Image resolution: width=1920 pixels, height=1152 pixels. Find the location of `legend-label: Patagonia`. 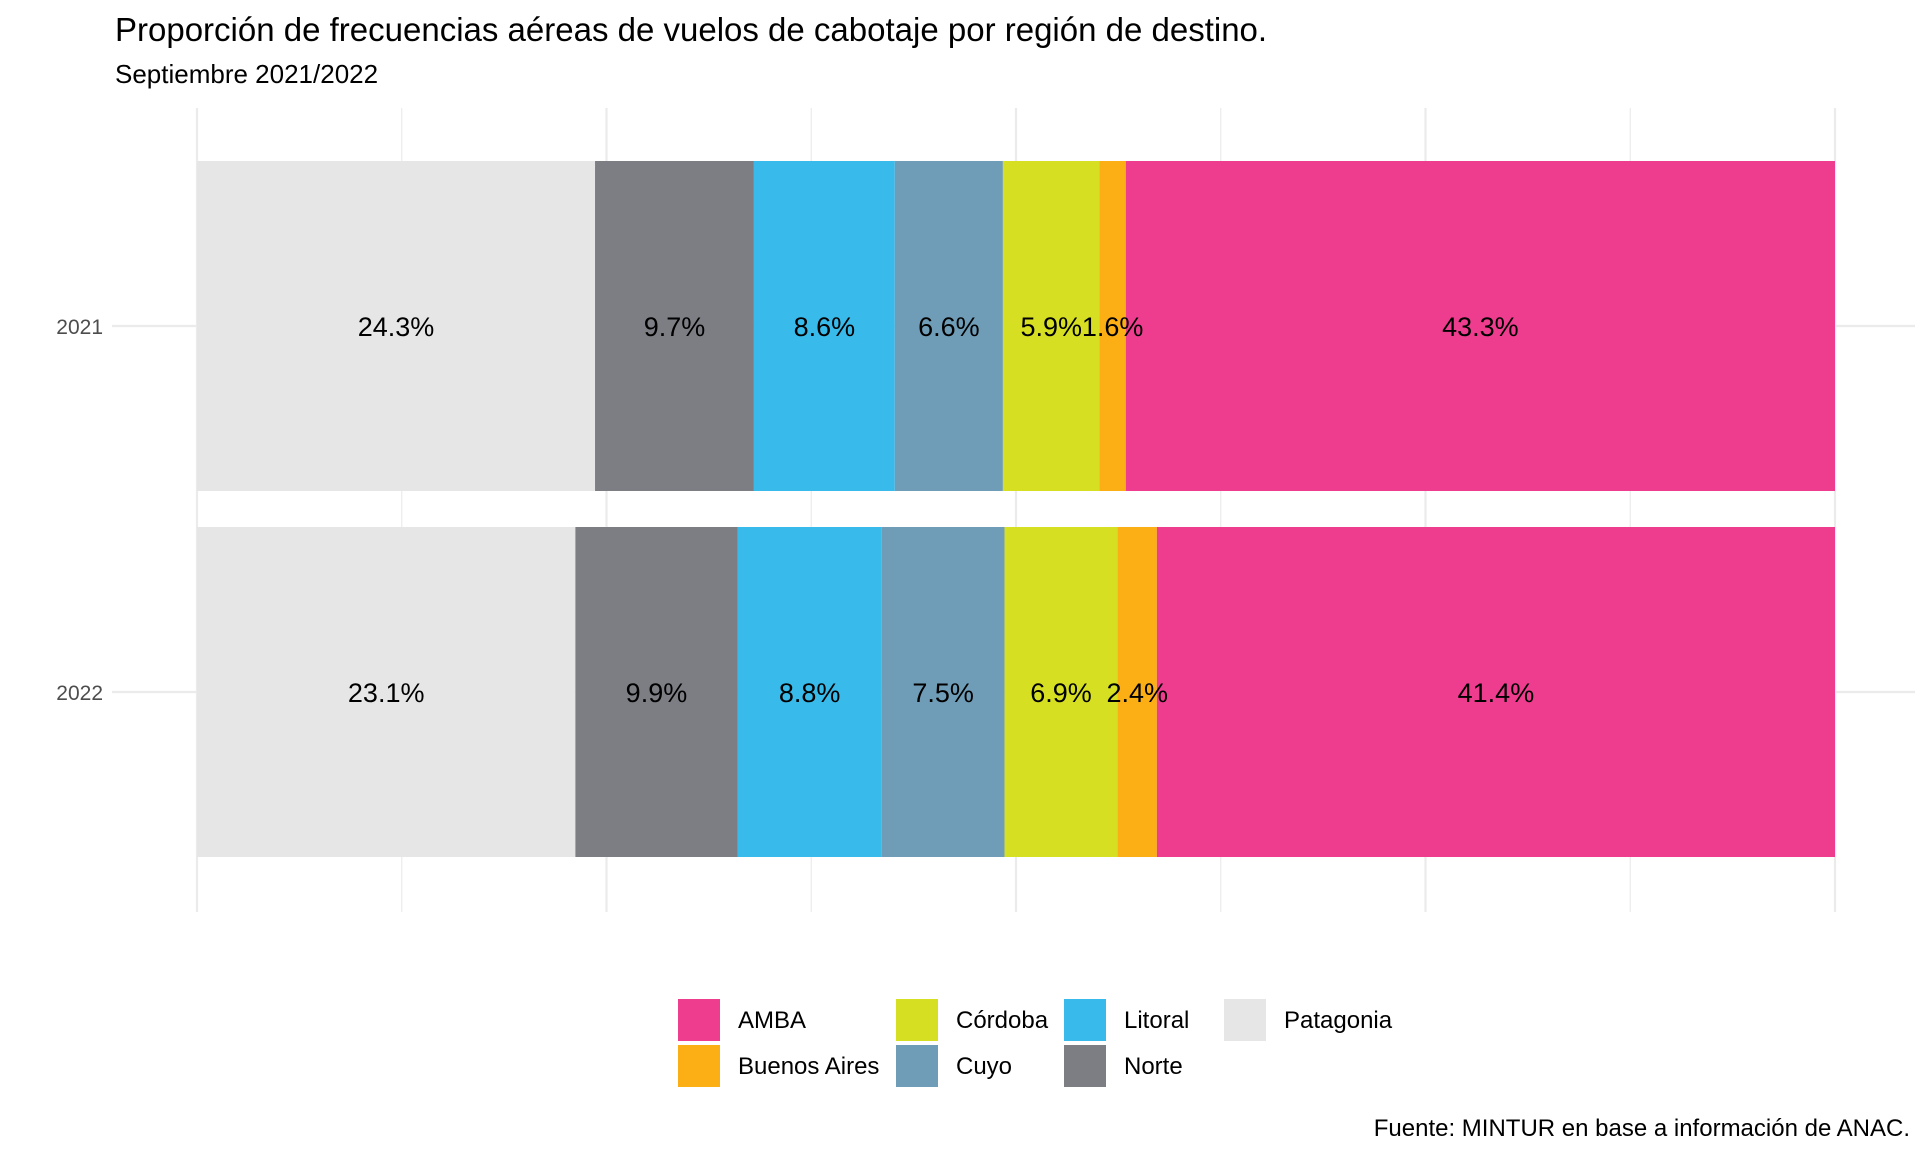

legend-label: Patagonia is located at coordinates (1338, 1020).